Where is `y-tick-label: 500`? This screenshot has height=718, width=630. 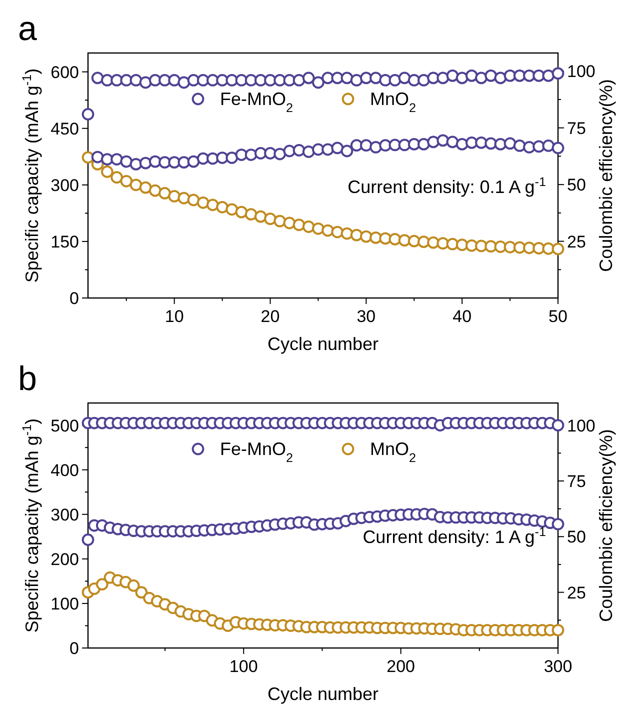 y-tick-label: 500 is located at coordinates (64, 426).